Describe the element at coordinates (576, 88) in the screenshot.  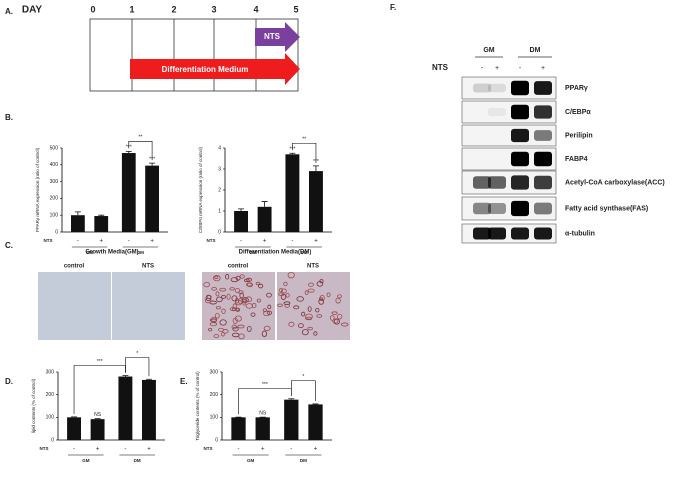
I see `protein-label: PPARγ` at that location.